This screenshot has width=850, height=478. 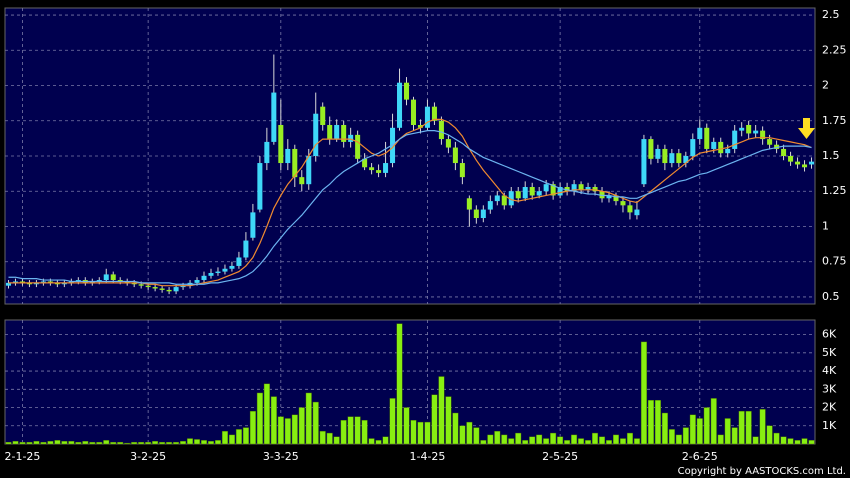 I want to click on y-tick-label: 0.75, so click(x=834, y=261).